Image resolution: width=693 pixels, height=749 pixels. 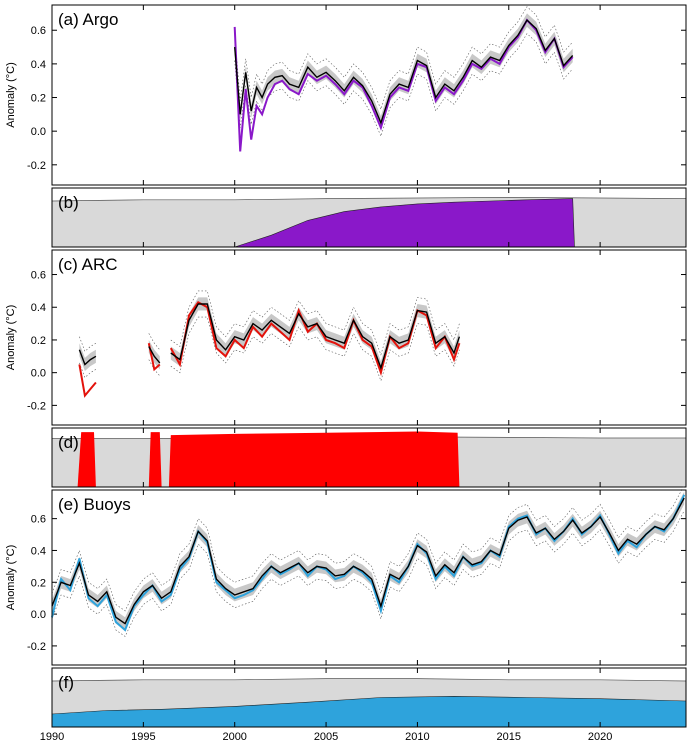 I want to click on panel-title: (f), so click(x=66, y=682).